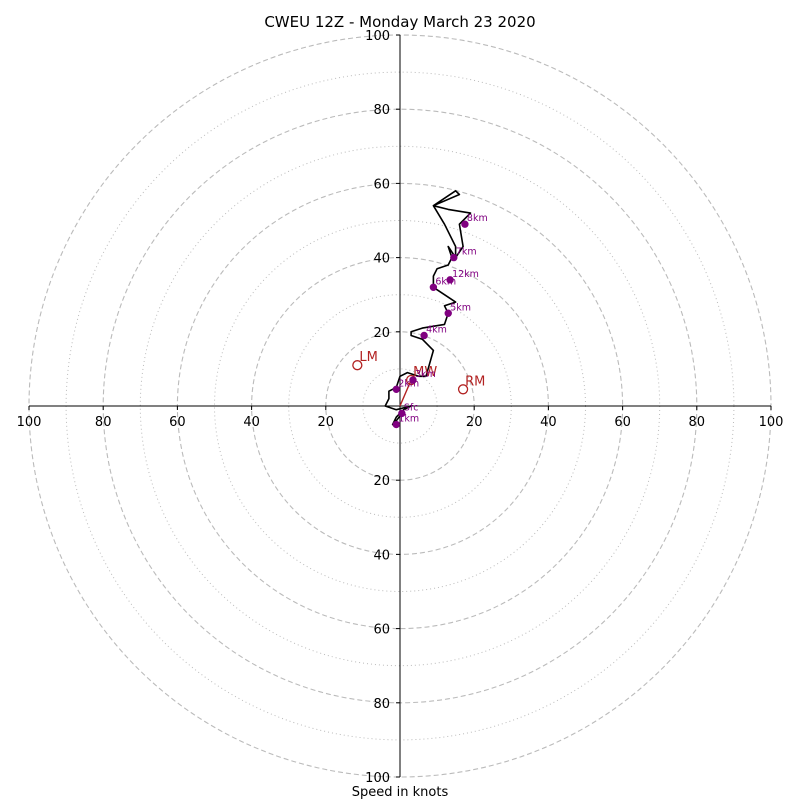 The width and height of the screenshot is (800, 800). Describe the element at coordinates (436, 330) in the screenshot. I see `height-label-4km: 4km` at that location.